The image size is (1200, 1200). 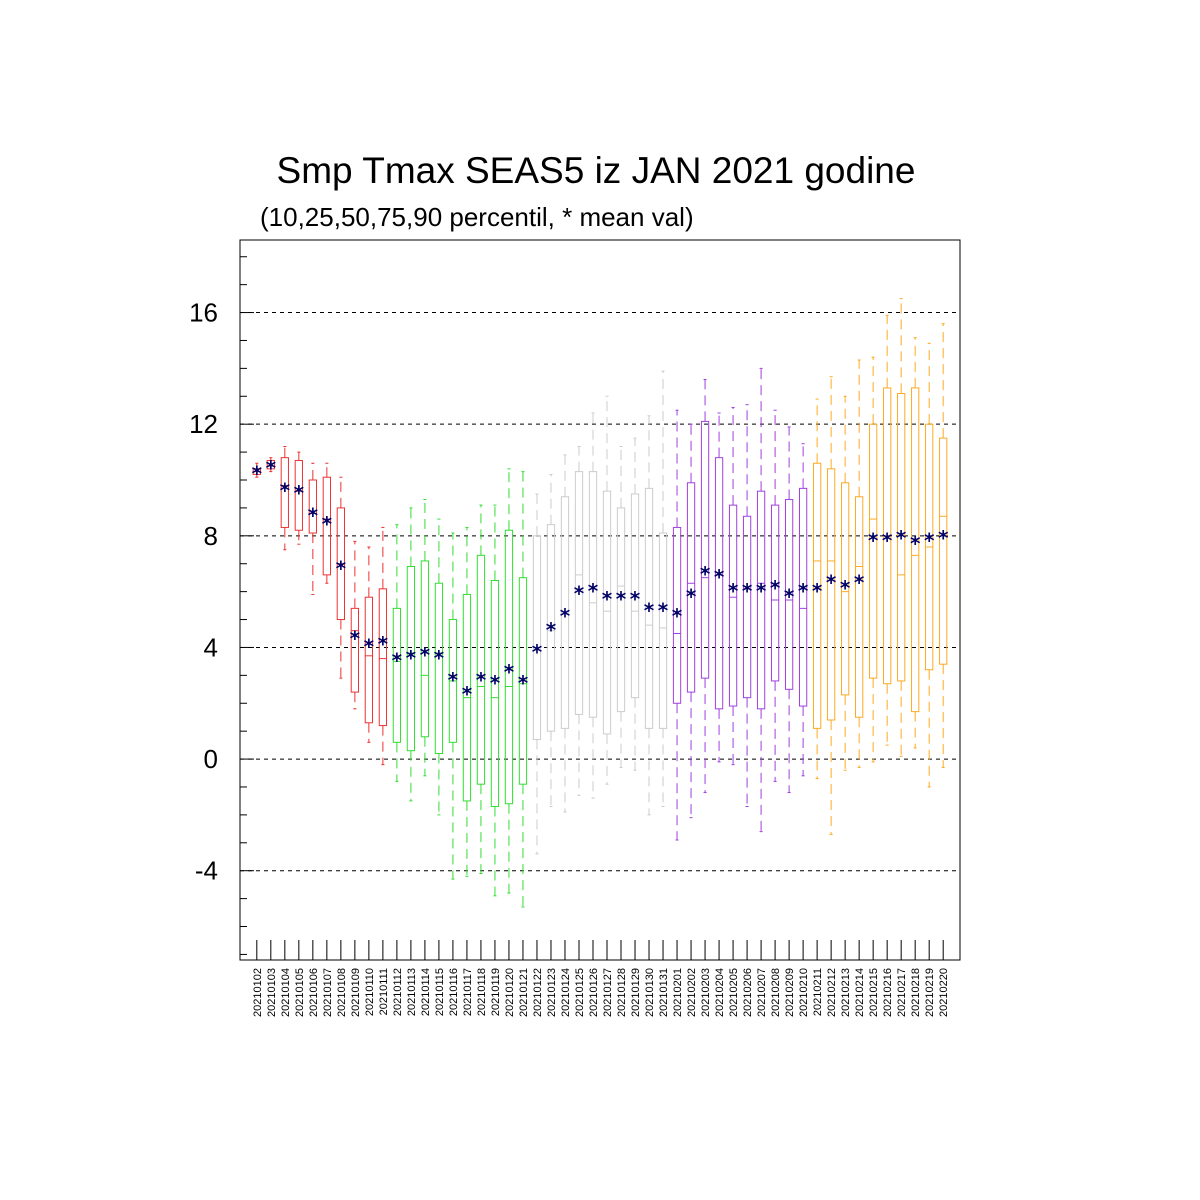 I want to click on x-tick-label: 20210112, so click(x=398, y=992).